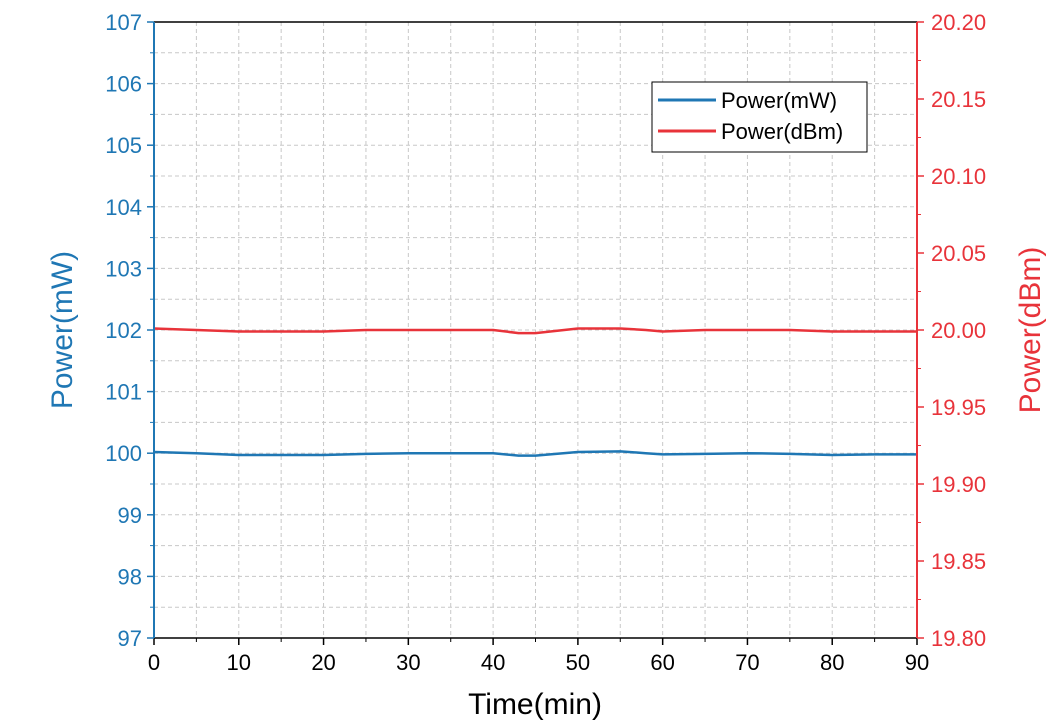 Image resolution: width=1049 pixels, height=725 pixels. What do you see at coordinates (958, 99) in the screenshot?
I see `y-right-tick-label: 20.15` at bounding box center [958, 99].